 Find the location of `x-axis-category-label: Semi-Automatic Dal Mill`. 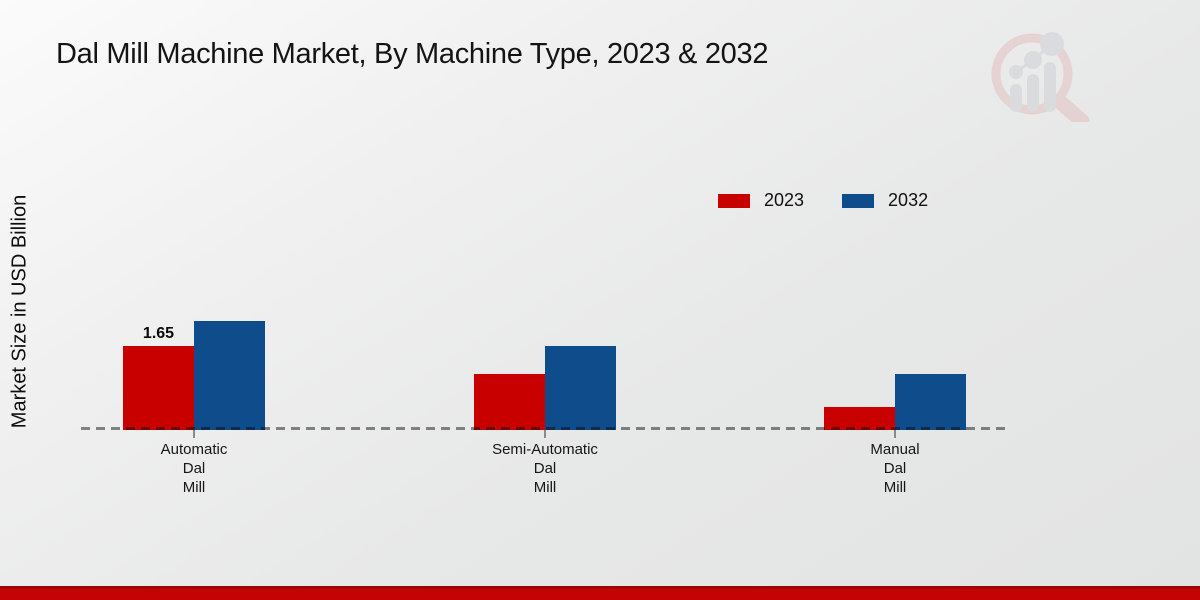

x-axis-category-label: Semi-Automatic Dal Mill is located at coordinates (545, 468).